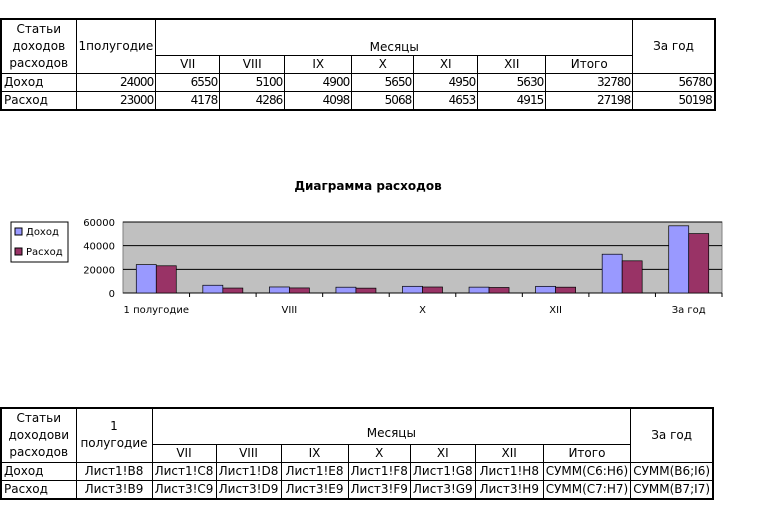 The image size is (770, 516). What do you see at coordinates (116, 100) in the screenshot?
I see `cell: 23000` at bounding box center [116, 100].